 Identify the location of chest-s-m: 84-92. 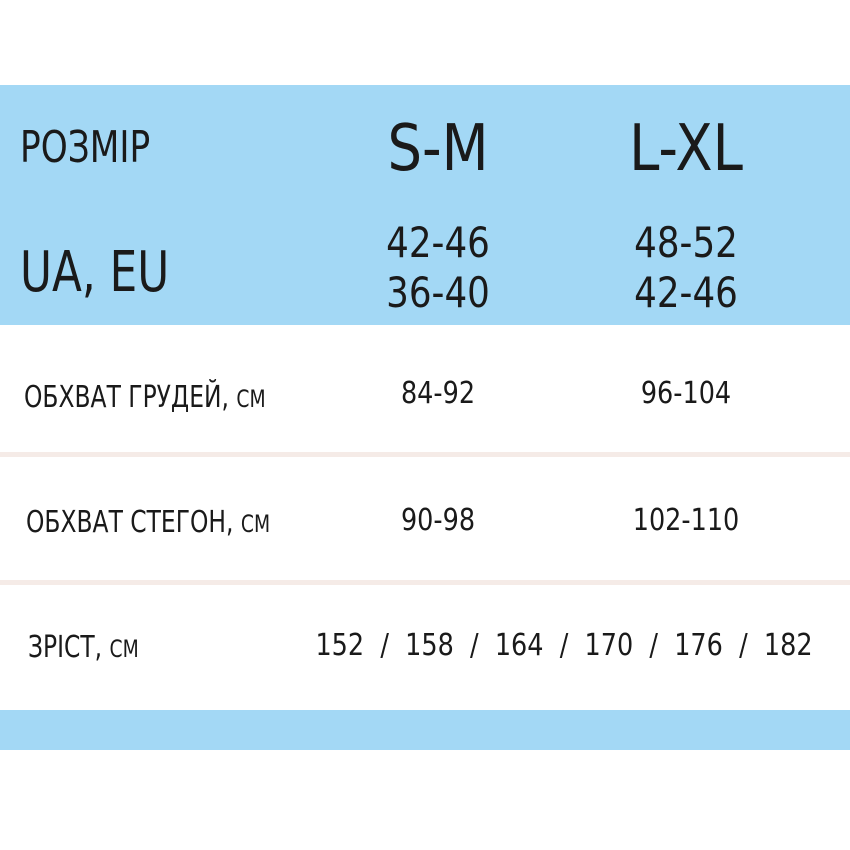
(438, 393).